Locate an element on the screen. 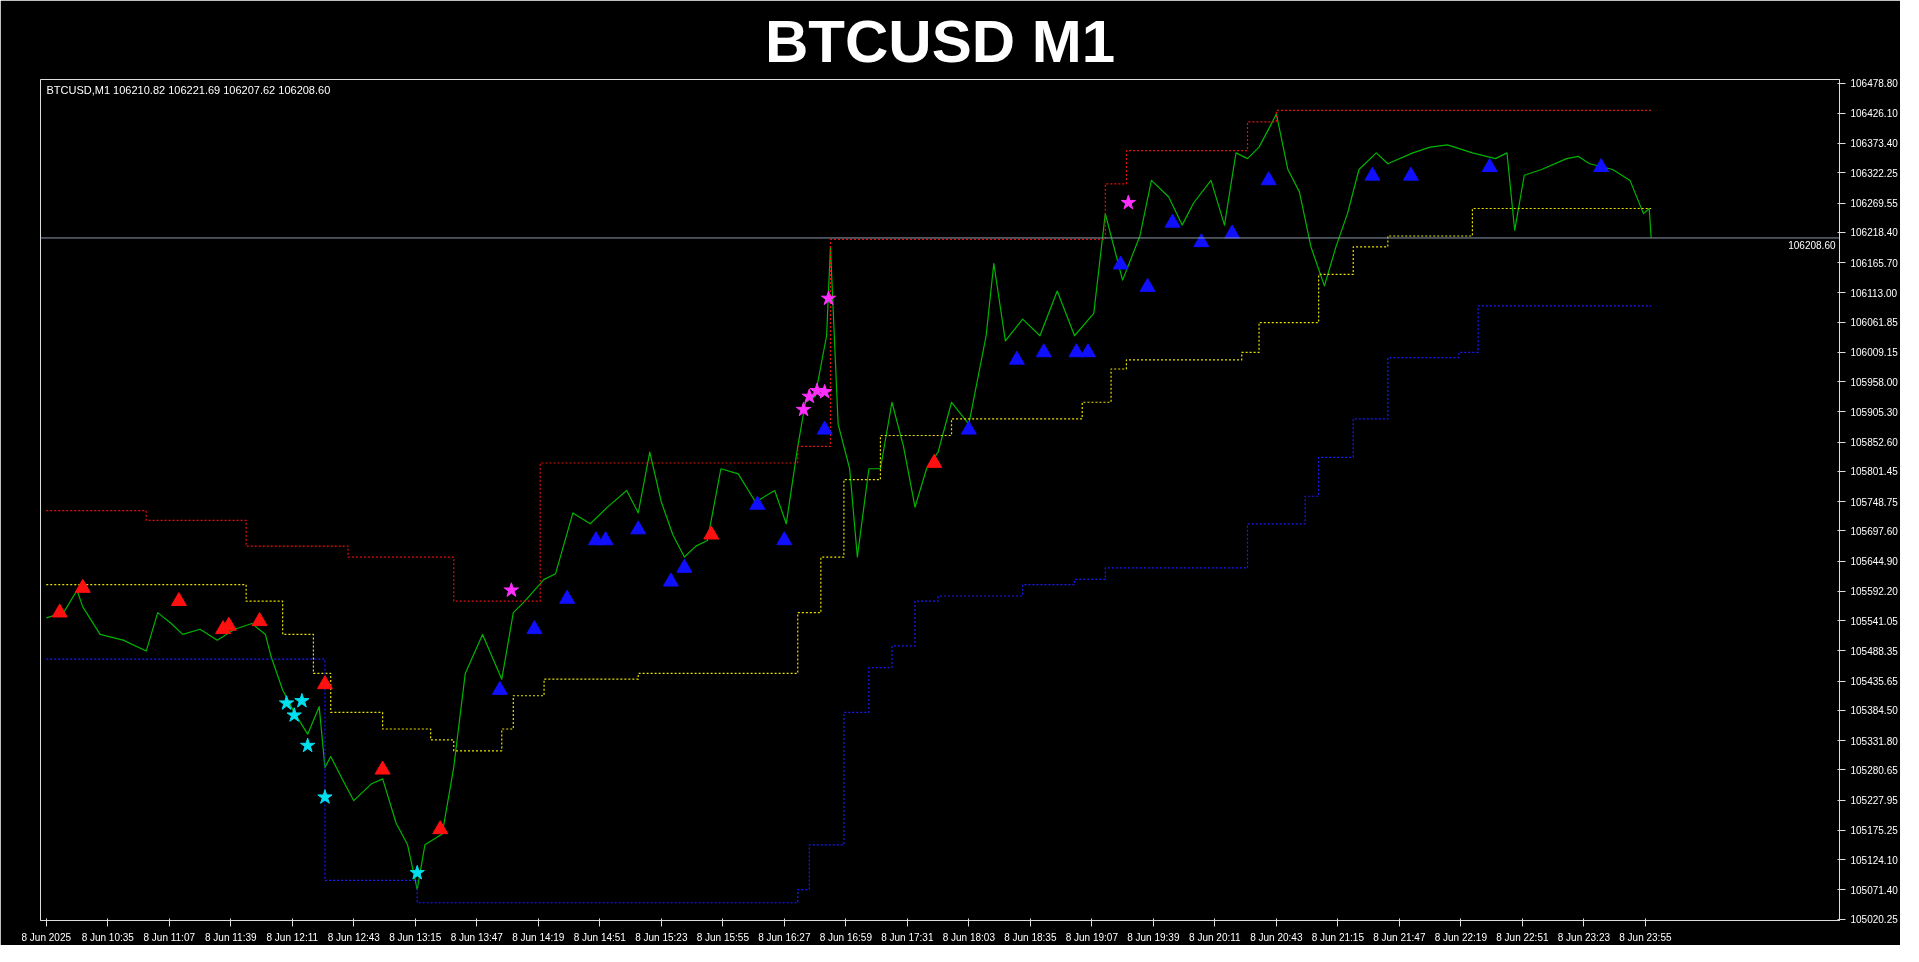 The width and height of the screenshot is (1919, 962). x-tick-label: 8 Jun 13:47 is located at coordinates (477, 937).